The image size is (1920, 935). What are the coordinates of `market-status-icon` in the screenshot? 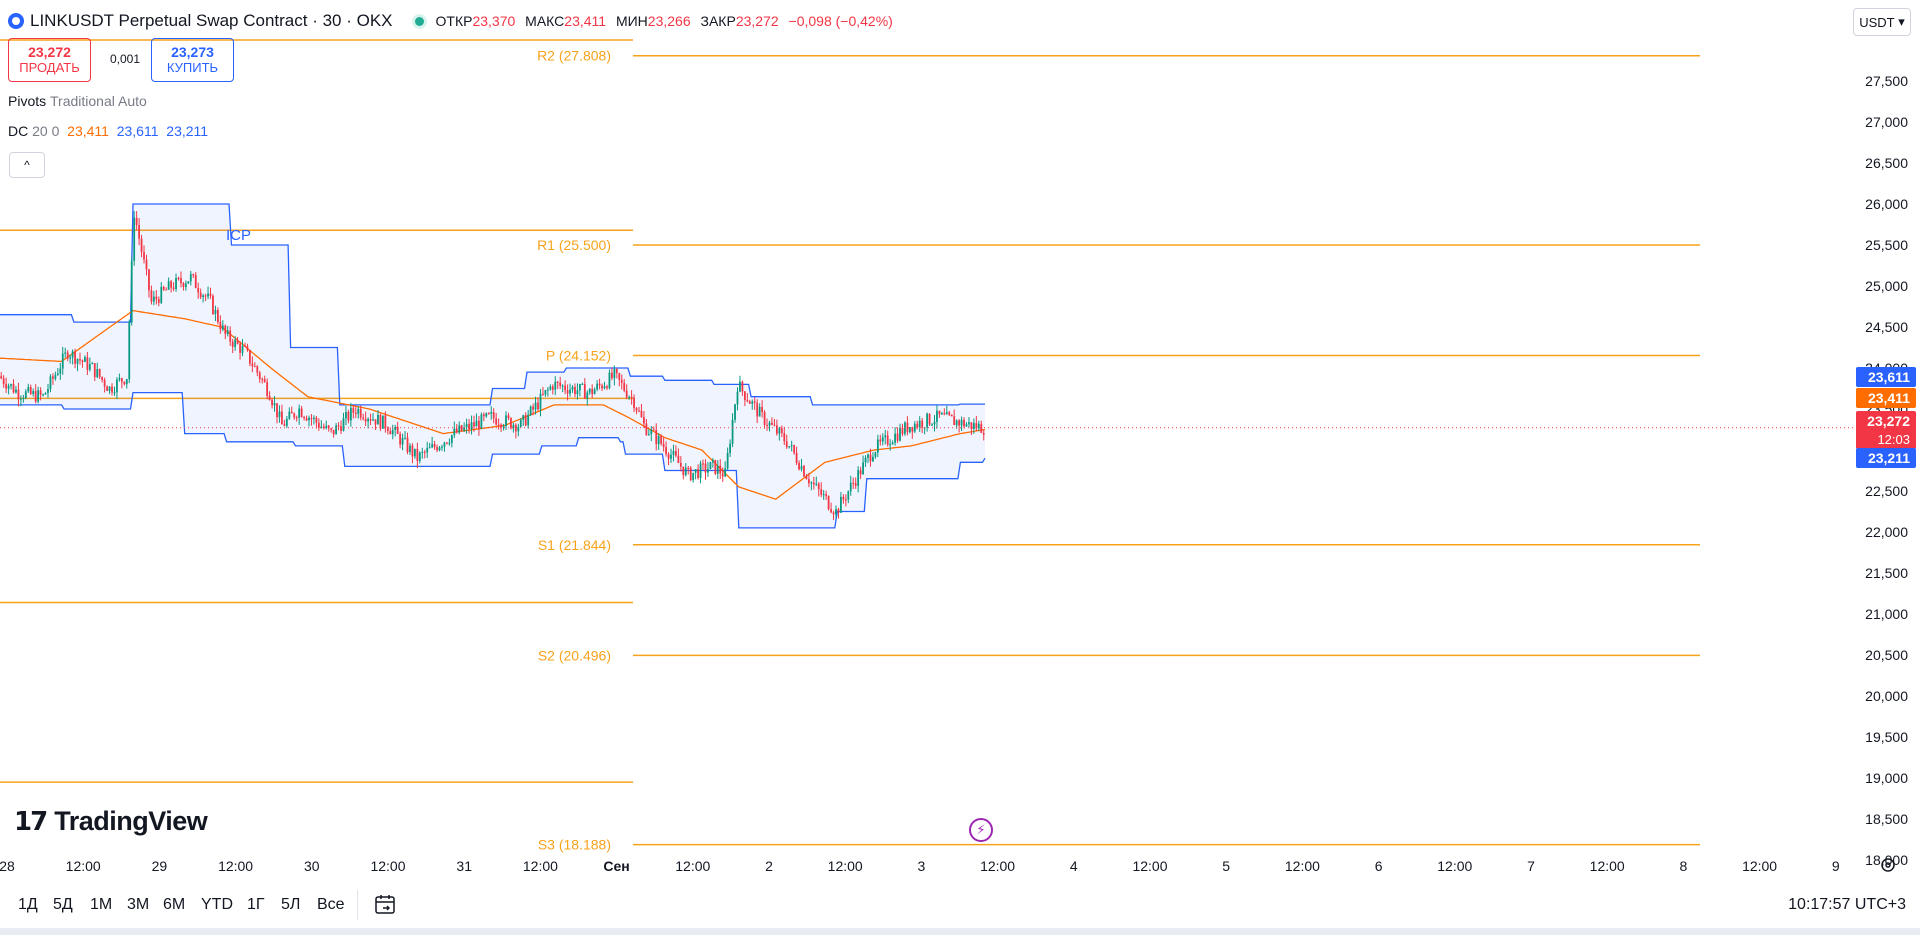 It's located at (419, 21).